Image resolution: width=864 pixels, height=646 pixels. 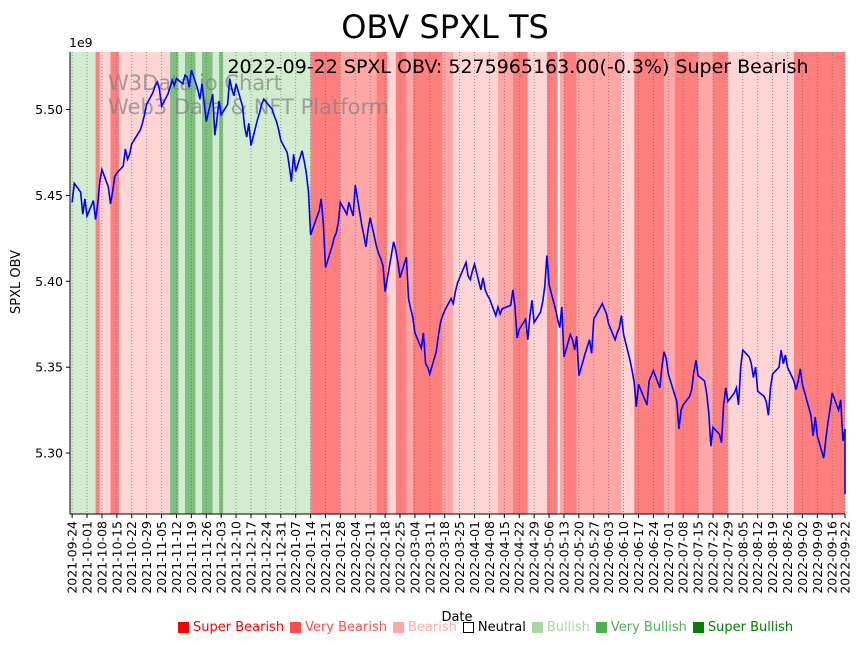 What do you see at coordinates (519, 557) in the screenshot?
I see `x-tick-label: 2022-04-22` at bounding box center [519, 557].